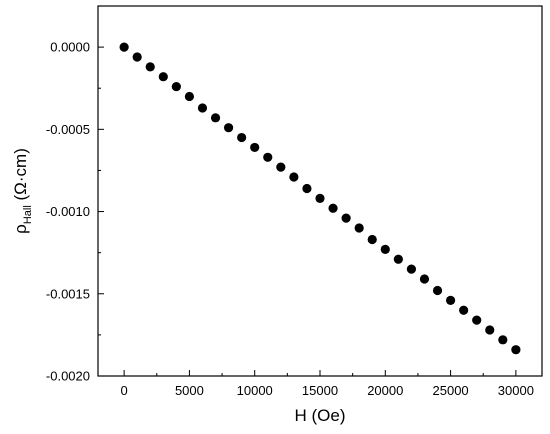  Describe the element at coordinates (68, 293) in the screenshot. I see `y-tick-label: -0.0015` at that location.